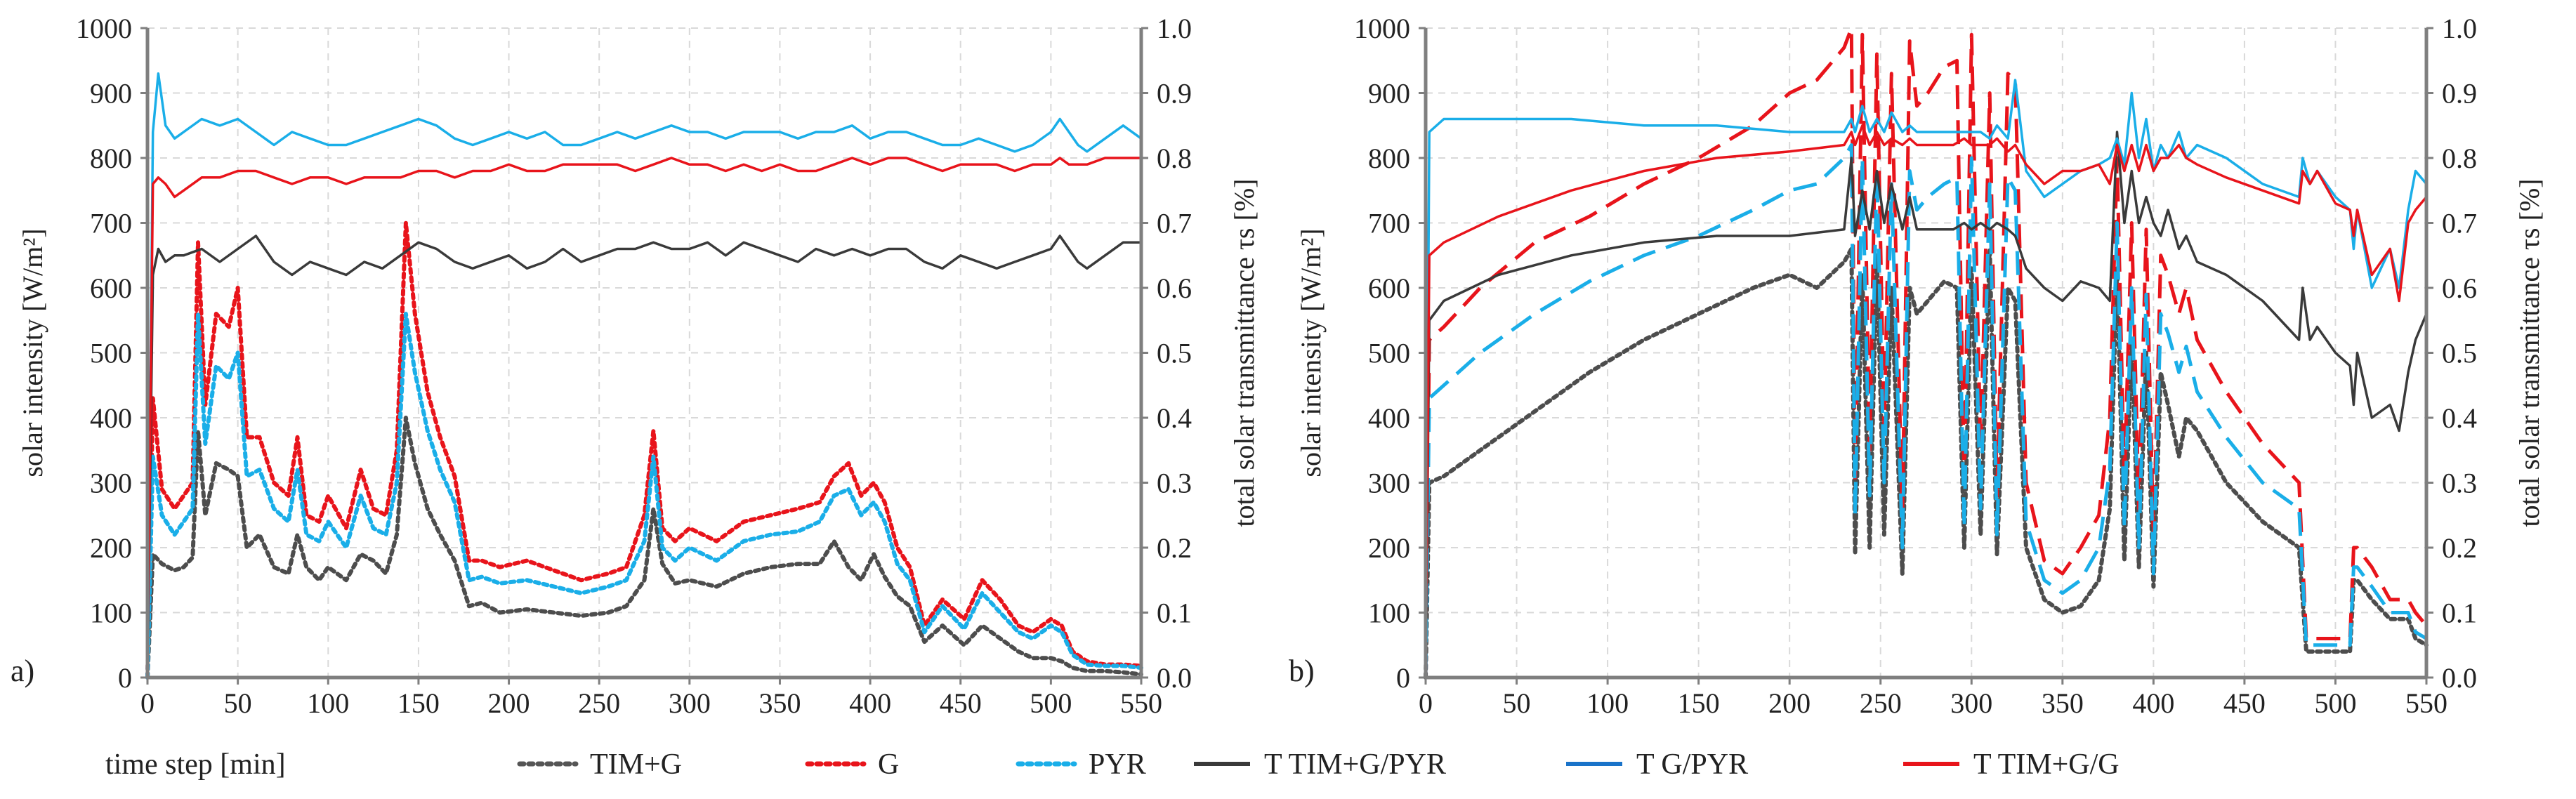 The image size is (2576, 799). Describe the element at coordinates (1117, 764) in the screenshot. I see `legend-label-pyr: PYR` at that location.